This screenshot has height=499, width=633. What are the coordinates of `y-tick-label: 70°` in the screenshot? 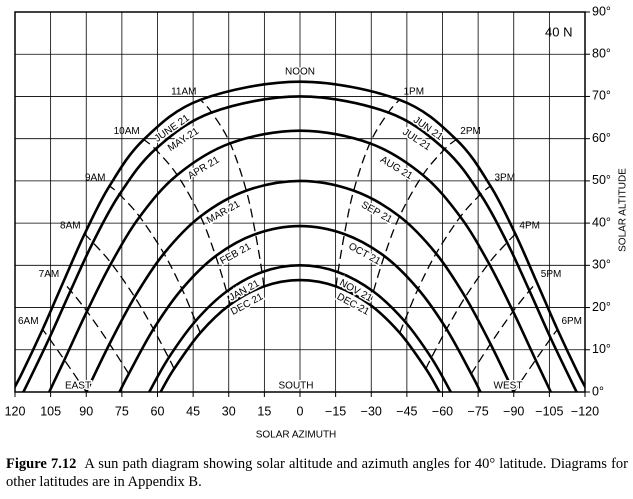 It's located at (601, 96).